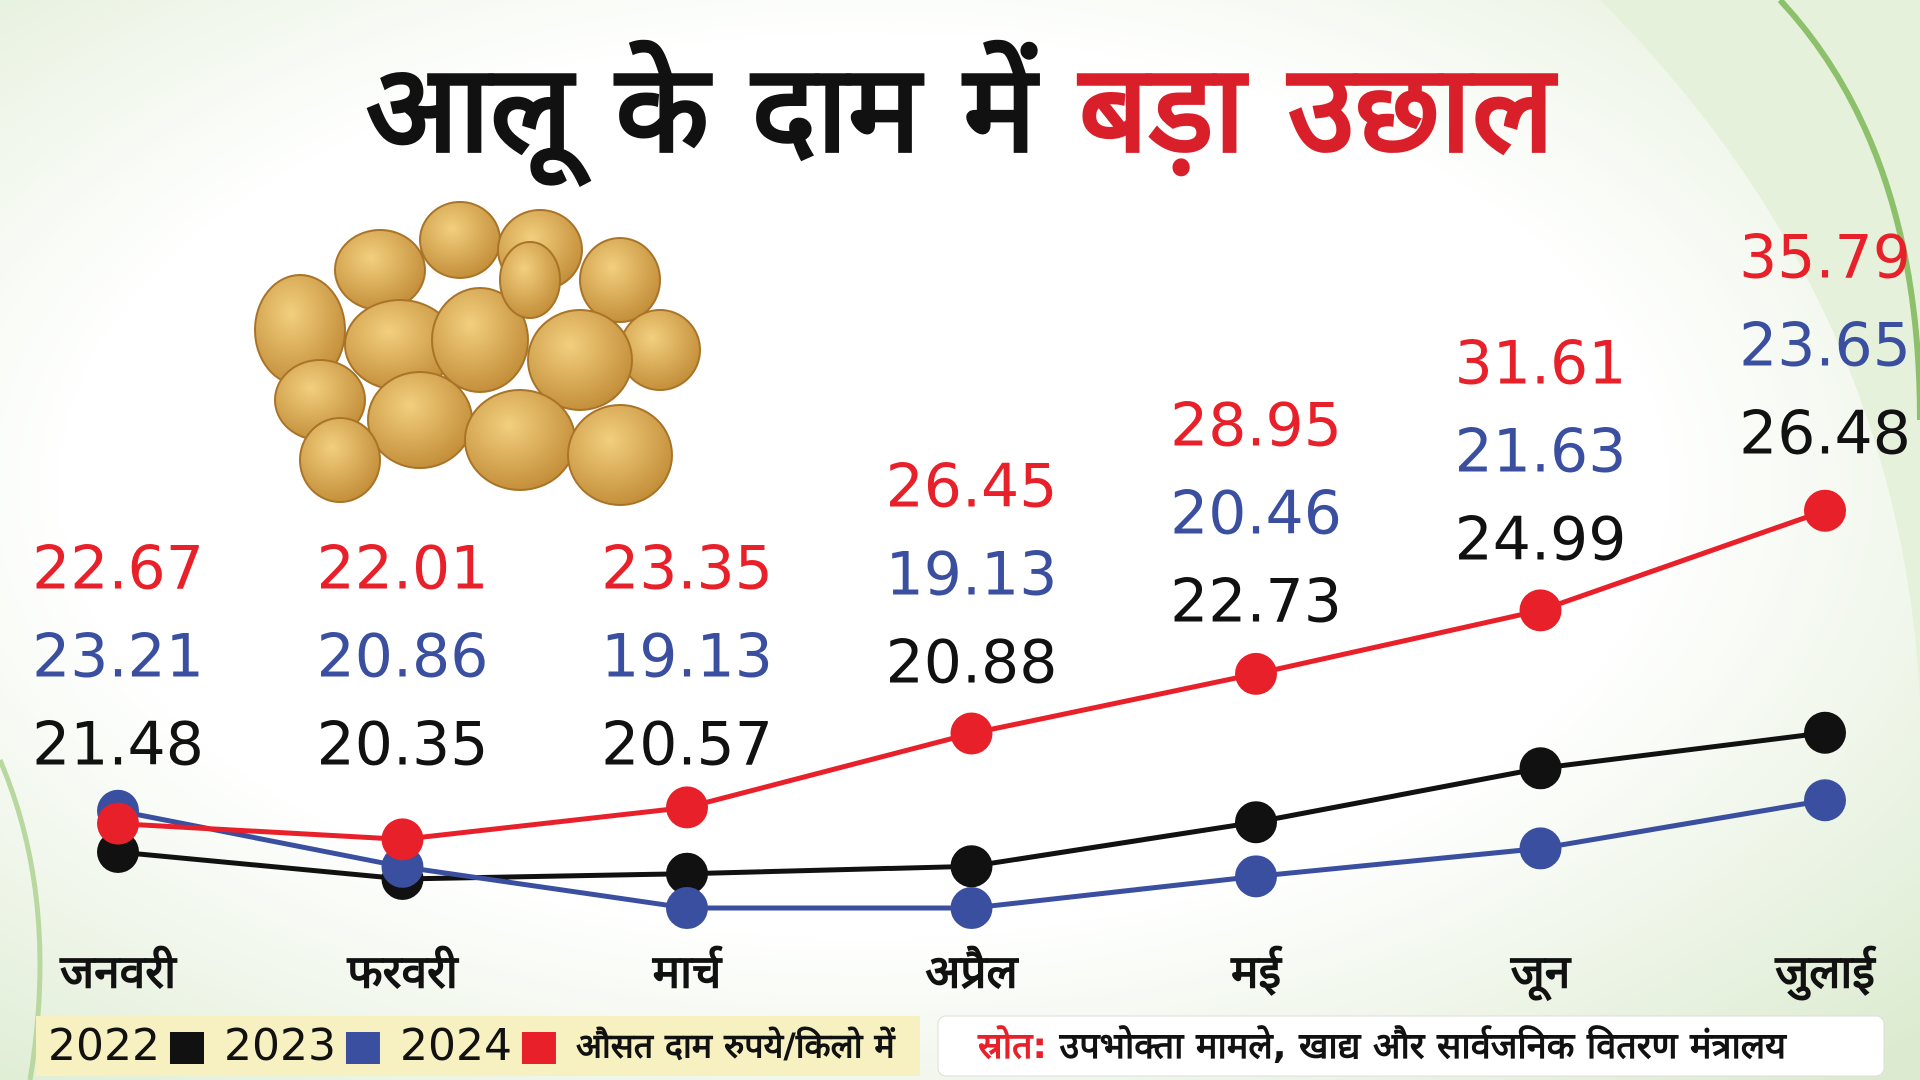 The image size is (1920, 1080). Describe the element at coordinates (118, 972) in the screenshot. I see `x-tick-label: जनवरी` at that location.